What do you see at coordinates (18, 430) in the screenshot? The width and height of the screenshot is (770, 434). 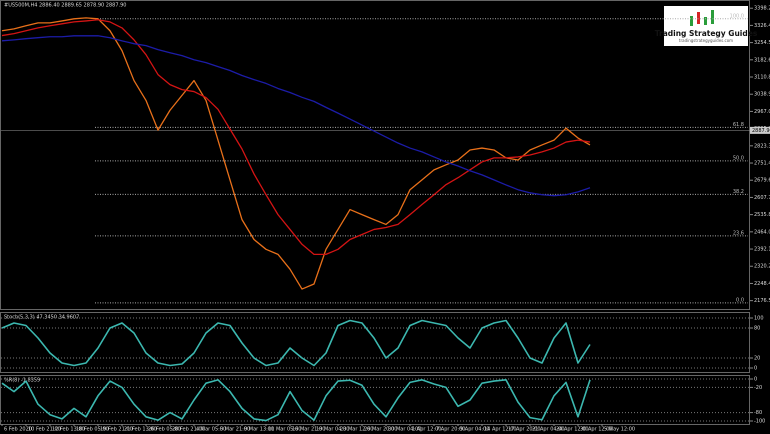 I see `x-tick-label: 6 Feb 2020` at bounding box center [18, 430].